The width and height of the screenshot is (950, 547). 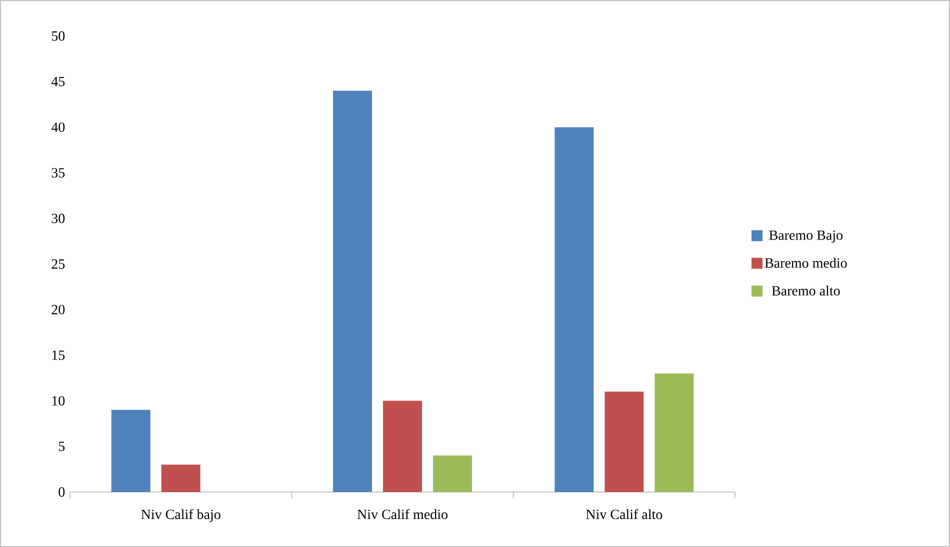 What do you see at coordinates (58, 36) in the screenshot?
I see `y-tick-label: 50` at bounding box center [58, 36].